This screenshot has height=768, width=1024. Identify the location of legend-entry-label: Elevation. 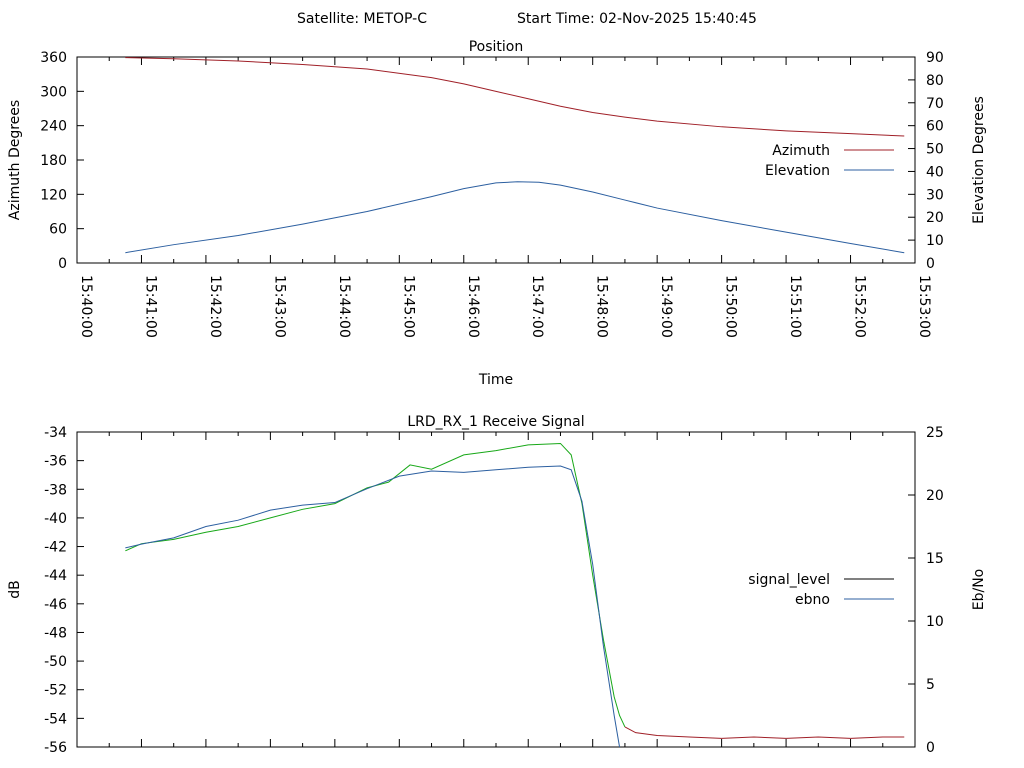
(797, 171).